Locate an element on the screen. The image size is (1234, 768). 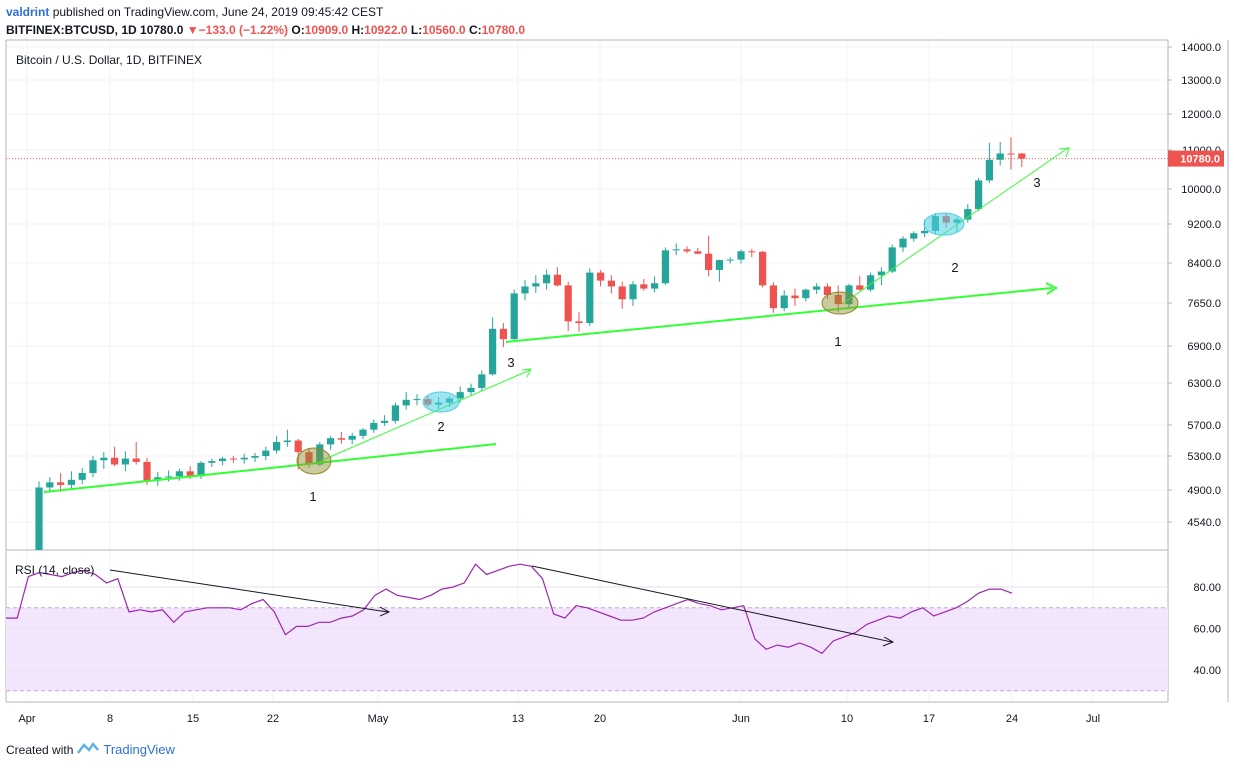
time-tick-label: Jul is located at coordinates (1093, 719).